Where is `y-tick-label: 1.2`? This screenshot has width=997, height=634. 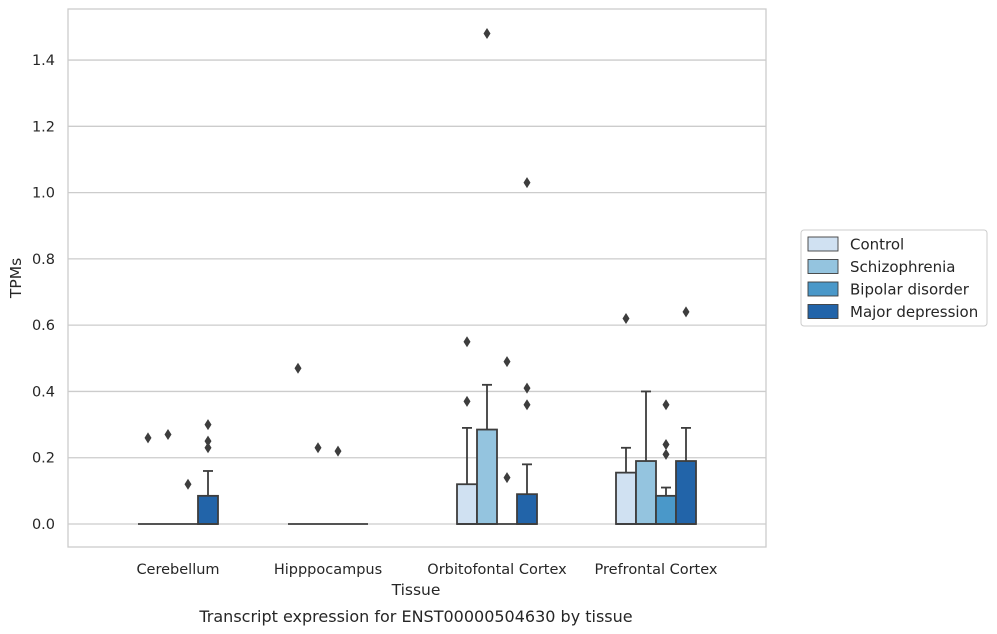 y-tick-label: 1.2 is located at coordinates (43, 127).